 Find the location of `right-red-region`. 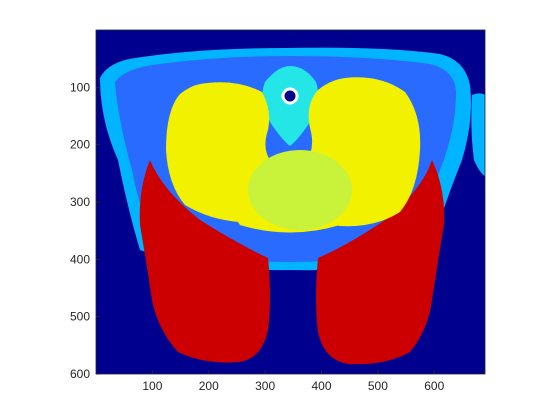

right-red-region is located at coordinates (380, 262).